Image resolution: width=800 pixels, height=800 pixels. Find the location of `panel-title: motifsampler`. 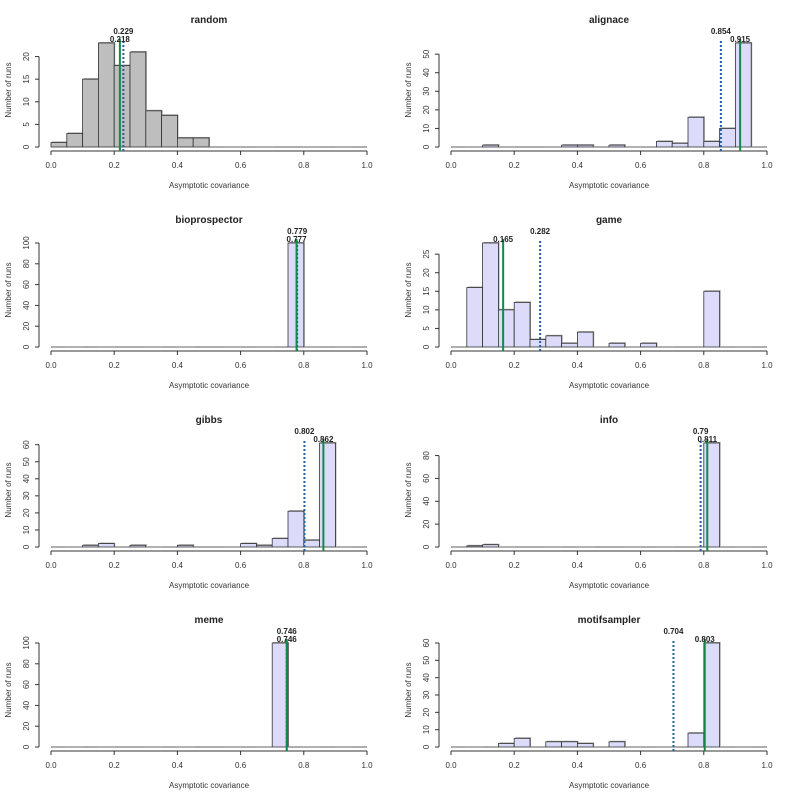

panel-title: motifsampler is located at coordinates (609, 620).